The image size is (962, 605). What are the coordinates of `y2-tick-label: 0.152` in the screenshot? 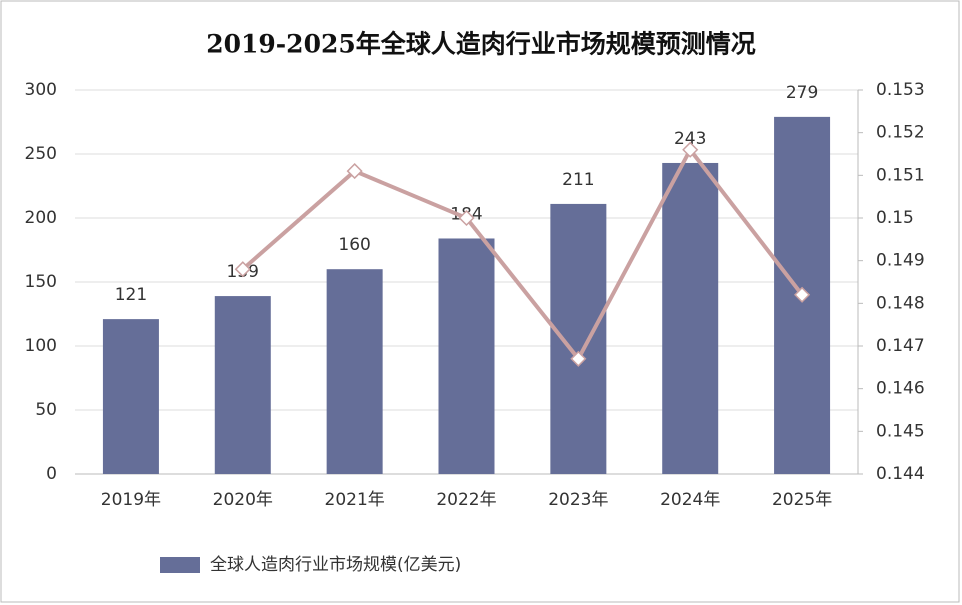 It's located at (900, 133).